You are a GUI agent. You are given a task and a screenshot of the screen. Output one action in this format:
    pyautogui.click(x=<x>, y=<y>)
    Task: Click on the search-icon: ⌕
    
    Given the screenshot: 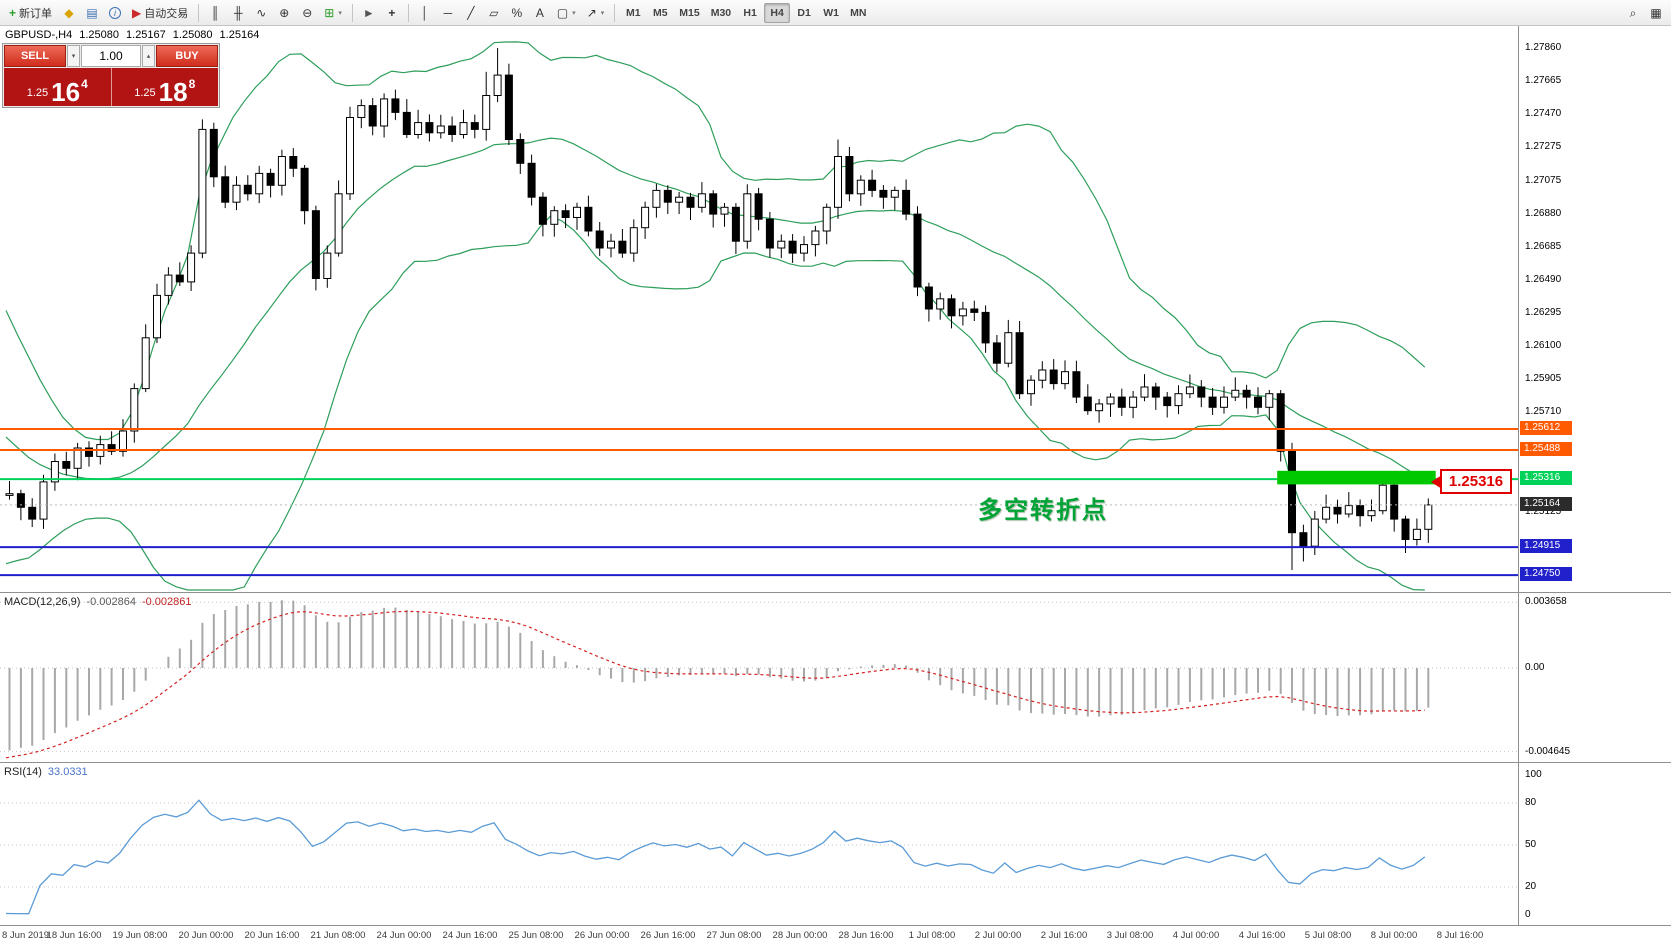 What is the action you would take?
    pyautogui.click(x=1633, y=12)
    